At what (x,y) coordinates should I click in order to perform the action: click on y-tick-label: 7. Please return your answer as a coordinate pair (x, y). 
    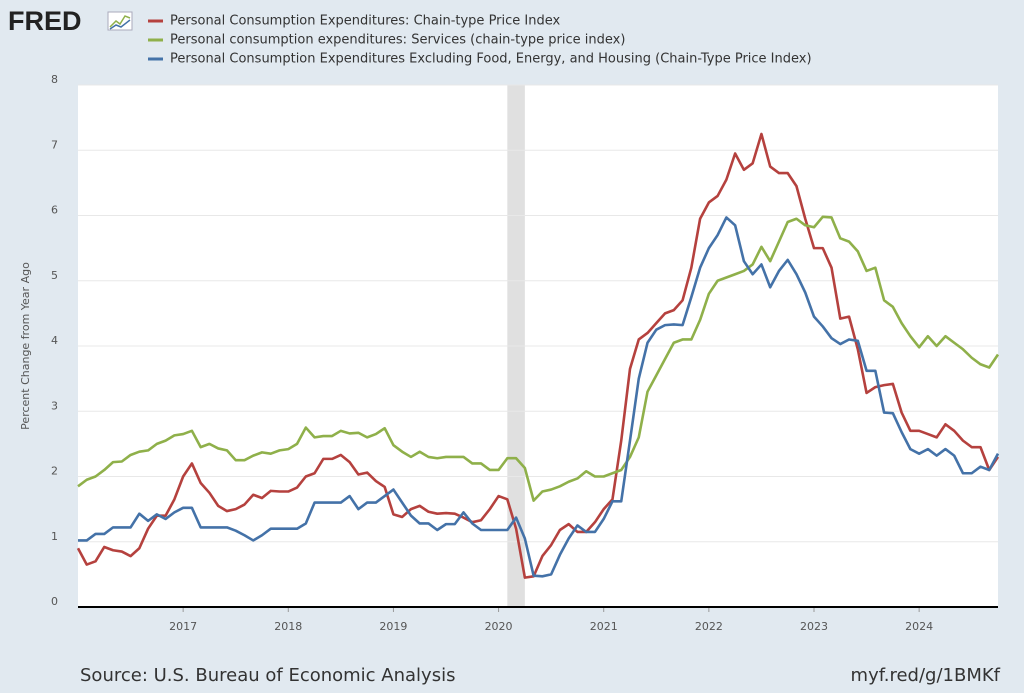
    Looking at the image, I should click on (54, 144).